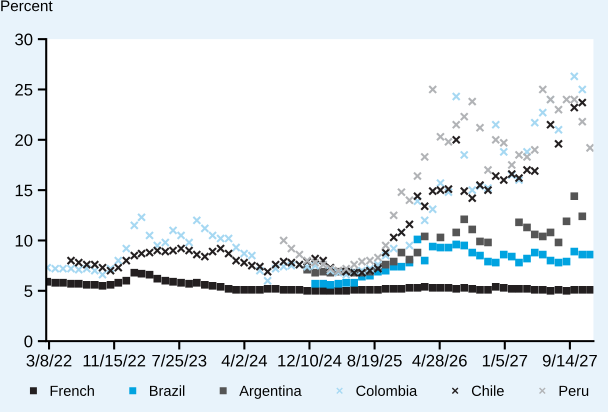  What do you see at coordinates (505, 360) in the screenshot?
I see `x-tick-label: 1/5/27` at bounding box center [505, 360].